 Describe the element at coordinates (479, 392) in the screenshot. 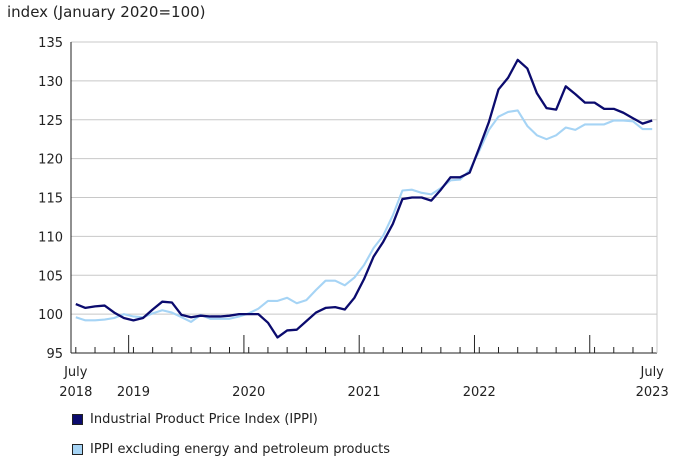

I see `x-tick-label-year: 2022` at that location.